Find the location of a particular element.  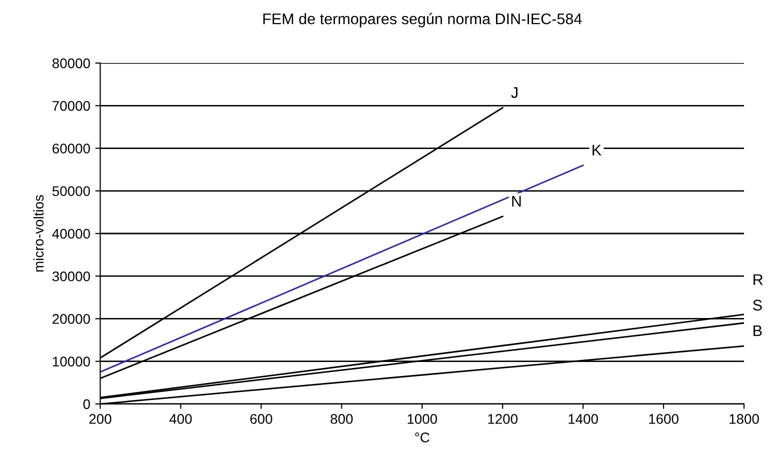

y-tick-label: 50000 is located at coordinates (71, 191).